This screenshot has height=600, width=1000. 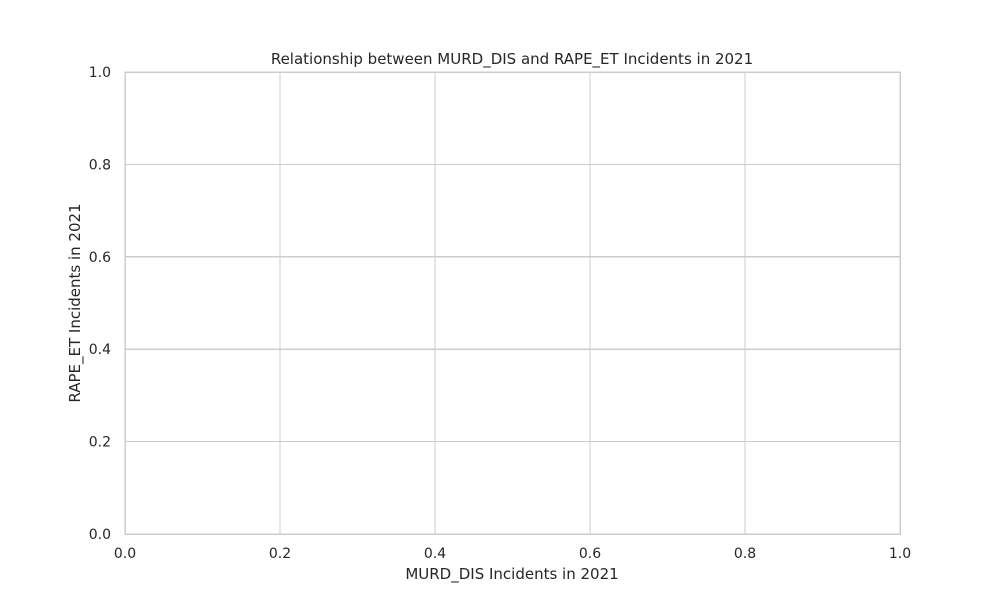 I want to click on x-axis-ticks: 0.0 0.2 0.4 0.6 0.8 1.0, so click(x=512, y=554).